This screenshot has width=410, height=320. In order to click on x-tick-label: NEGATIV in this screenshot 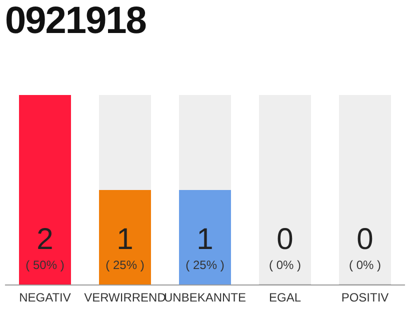, I will do `click(45, 297)`.